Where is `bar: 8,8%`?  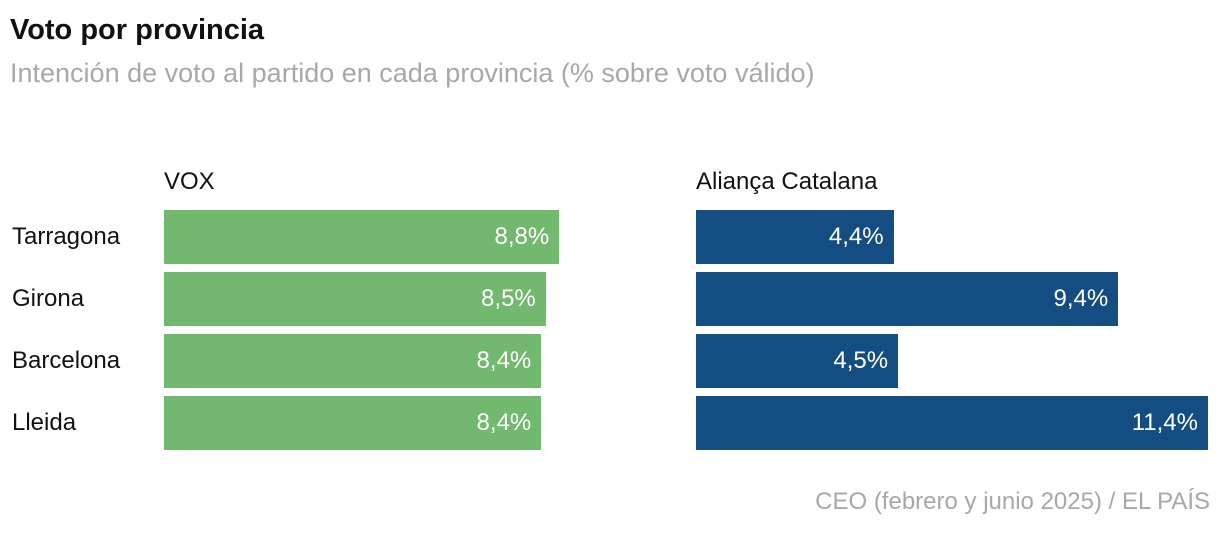
bar: 8,8% is located at coordinates (362, 237).